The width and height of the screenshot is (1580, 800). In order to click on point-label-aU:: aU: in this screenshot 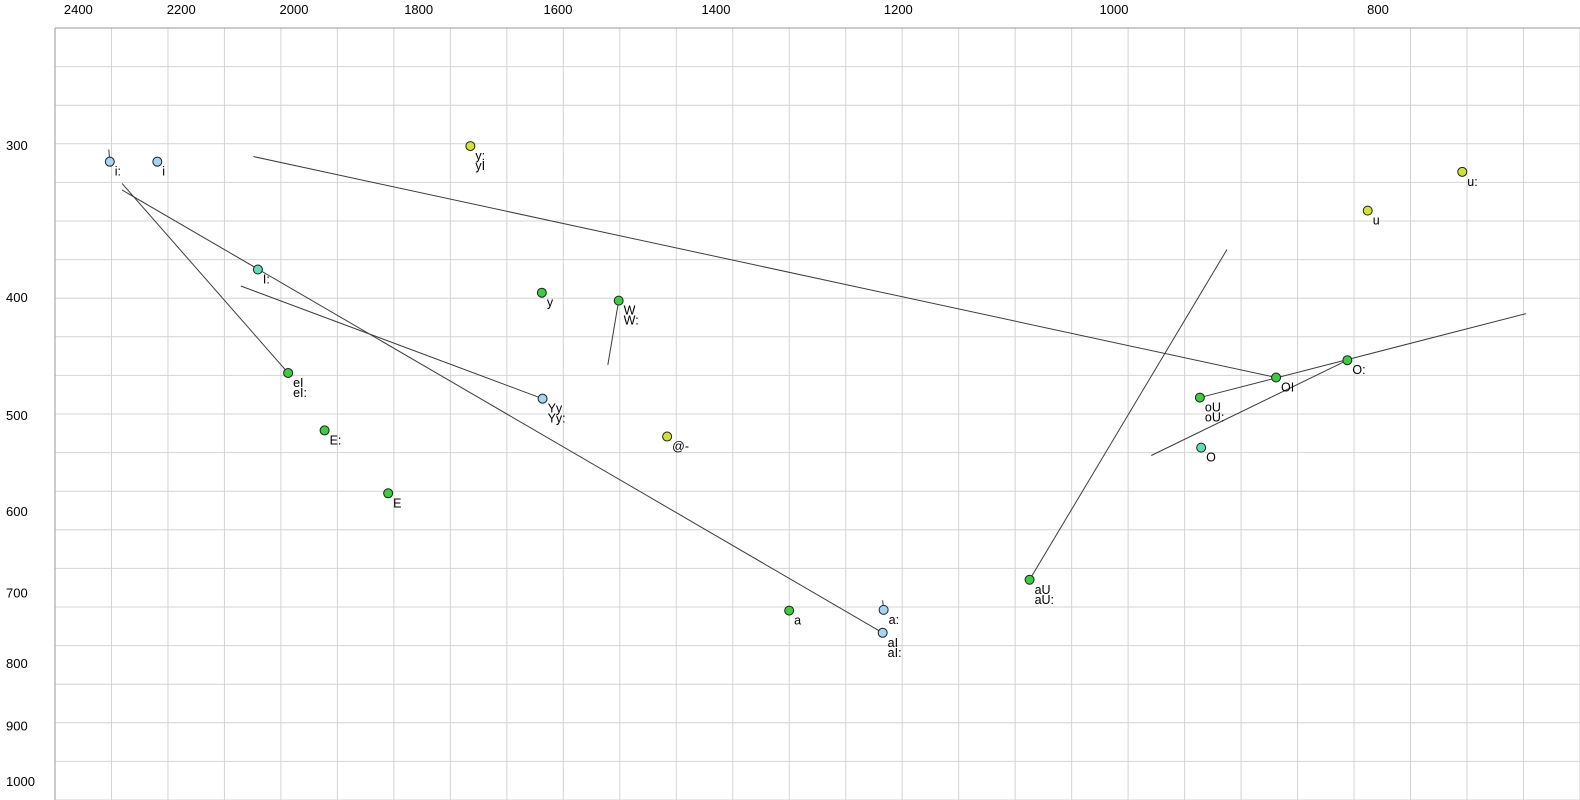, I will do `click(1044, 600)`.